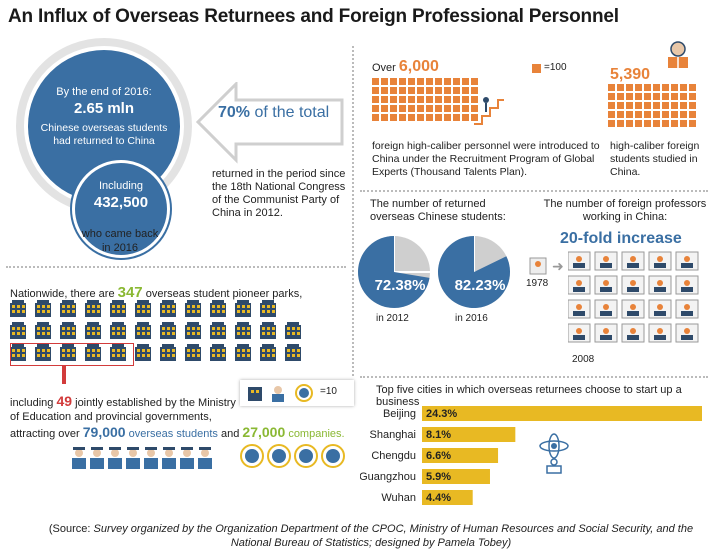 Image resolution: width=715 pixels, height=560 pixels. I want to click on pie-value-label: 72.38%, so click(400, 285).